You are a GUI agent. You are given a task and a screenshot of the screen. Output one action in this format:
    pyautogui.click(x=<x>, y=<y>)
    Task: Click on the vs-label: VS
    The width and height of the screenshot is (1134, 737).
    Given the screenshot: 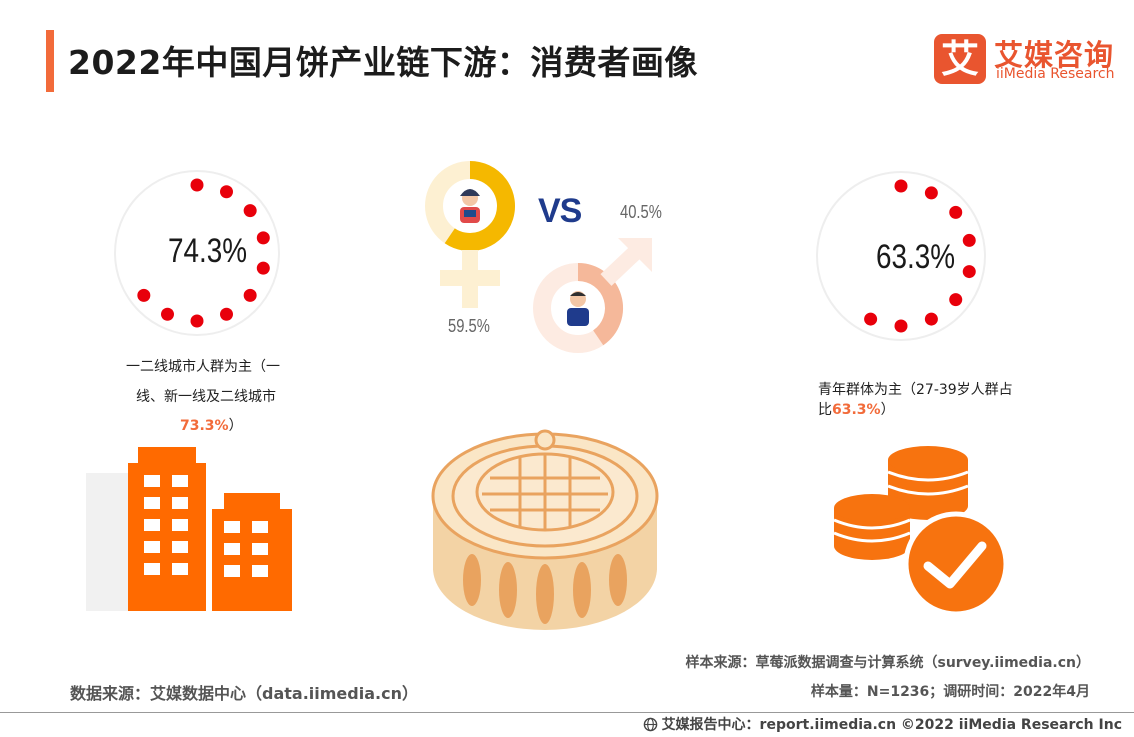 What is the action you would take?
    pyautogui.click(x=560, y=211)
    